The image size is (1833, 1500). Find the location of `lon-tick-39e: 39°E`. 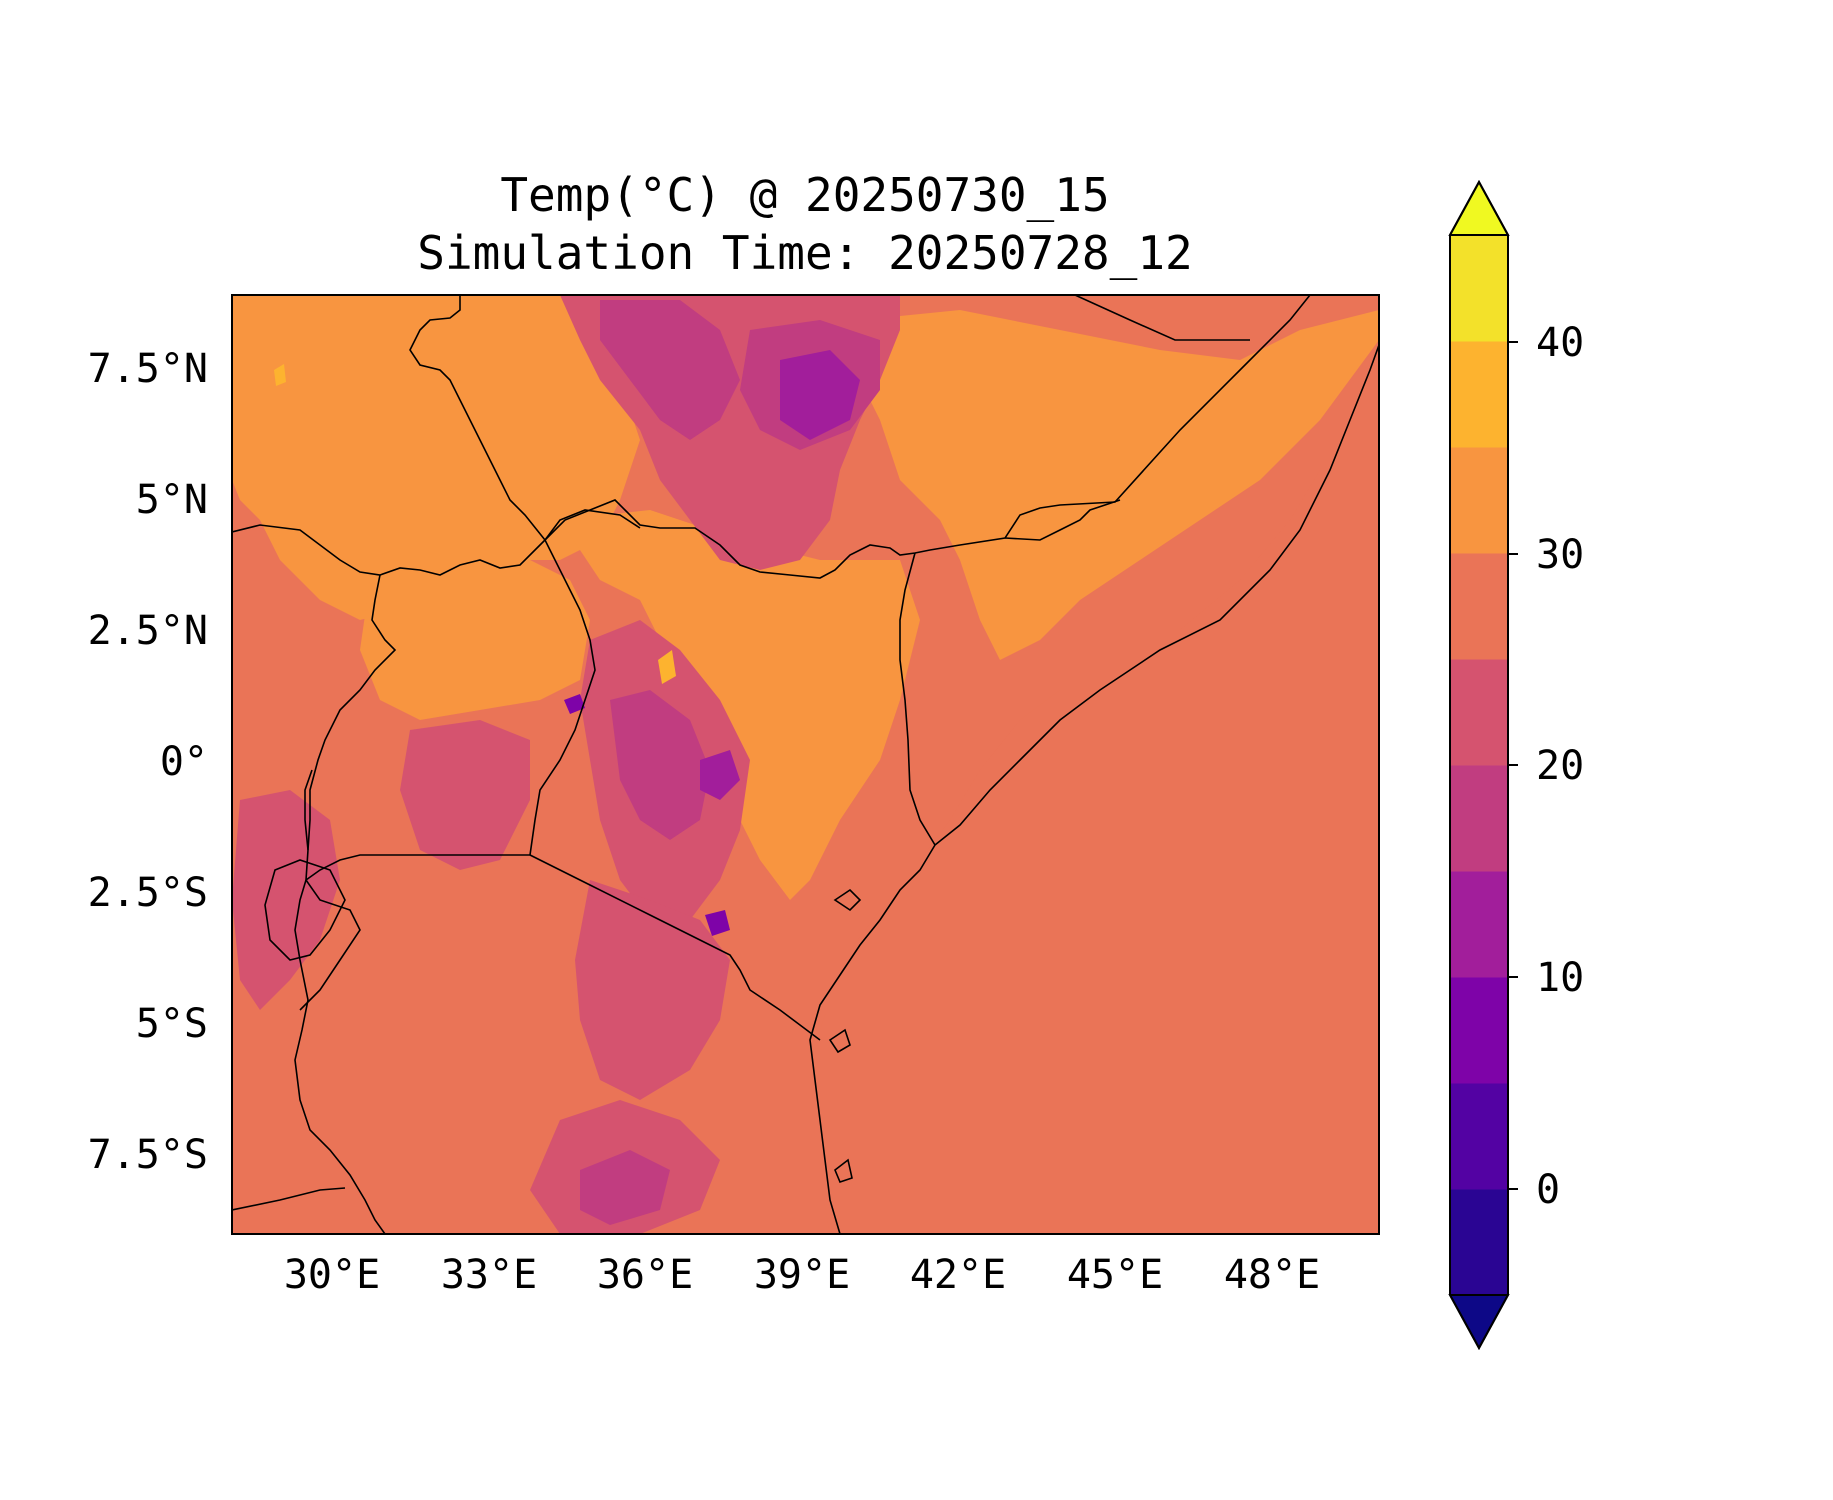

lon-tick-39e: 39°E is located at coordinates (802, 1275).